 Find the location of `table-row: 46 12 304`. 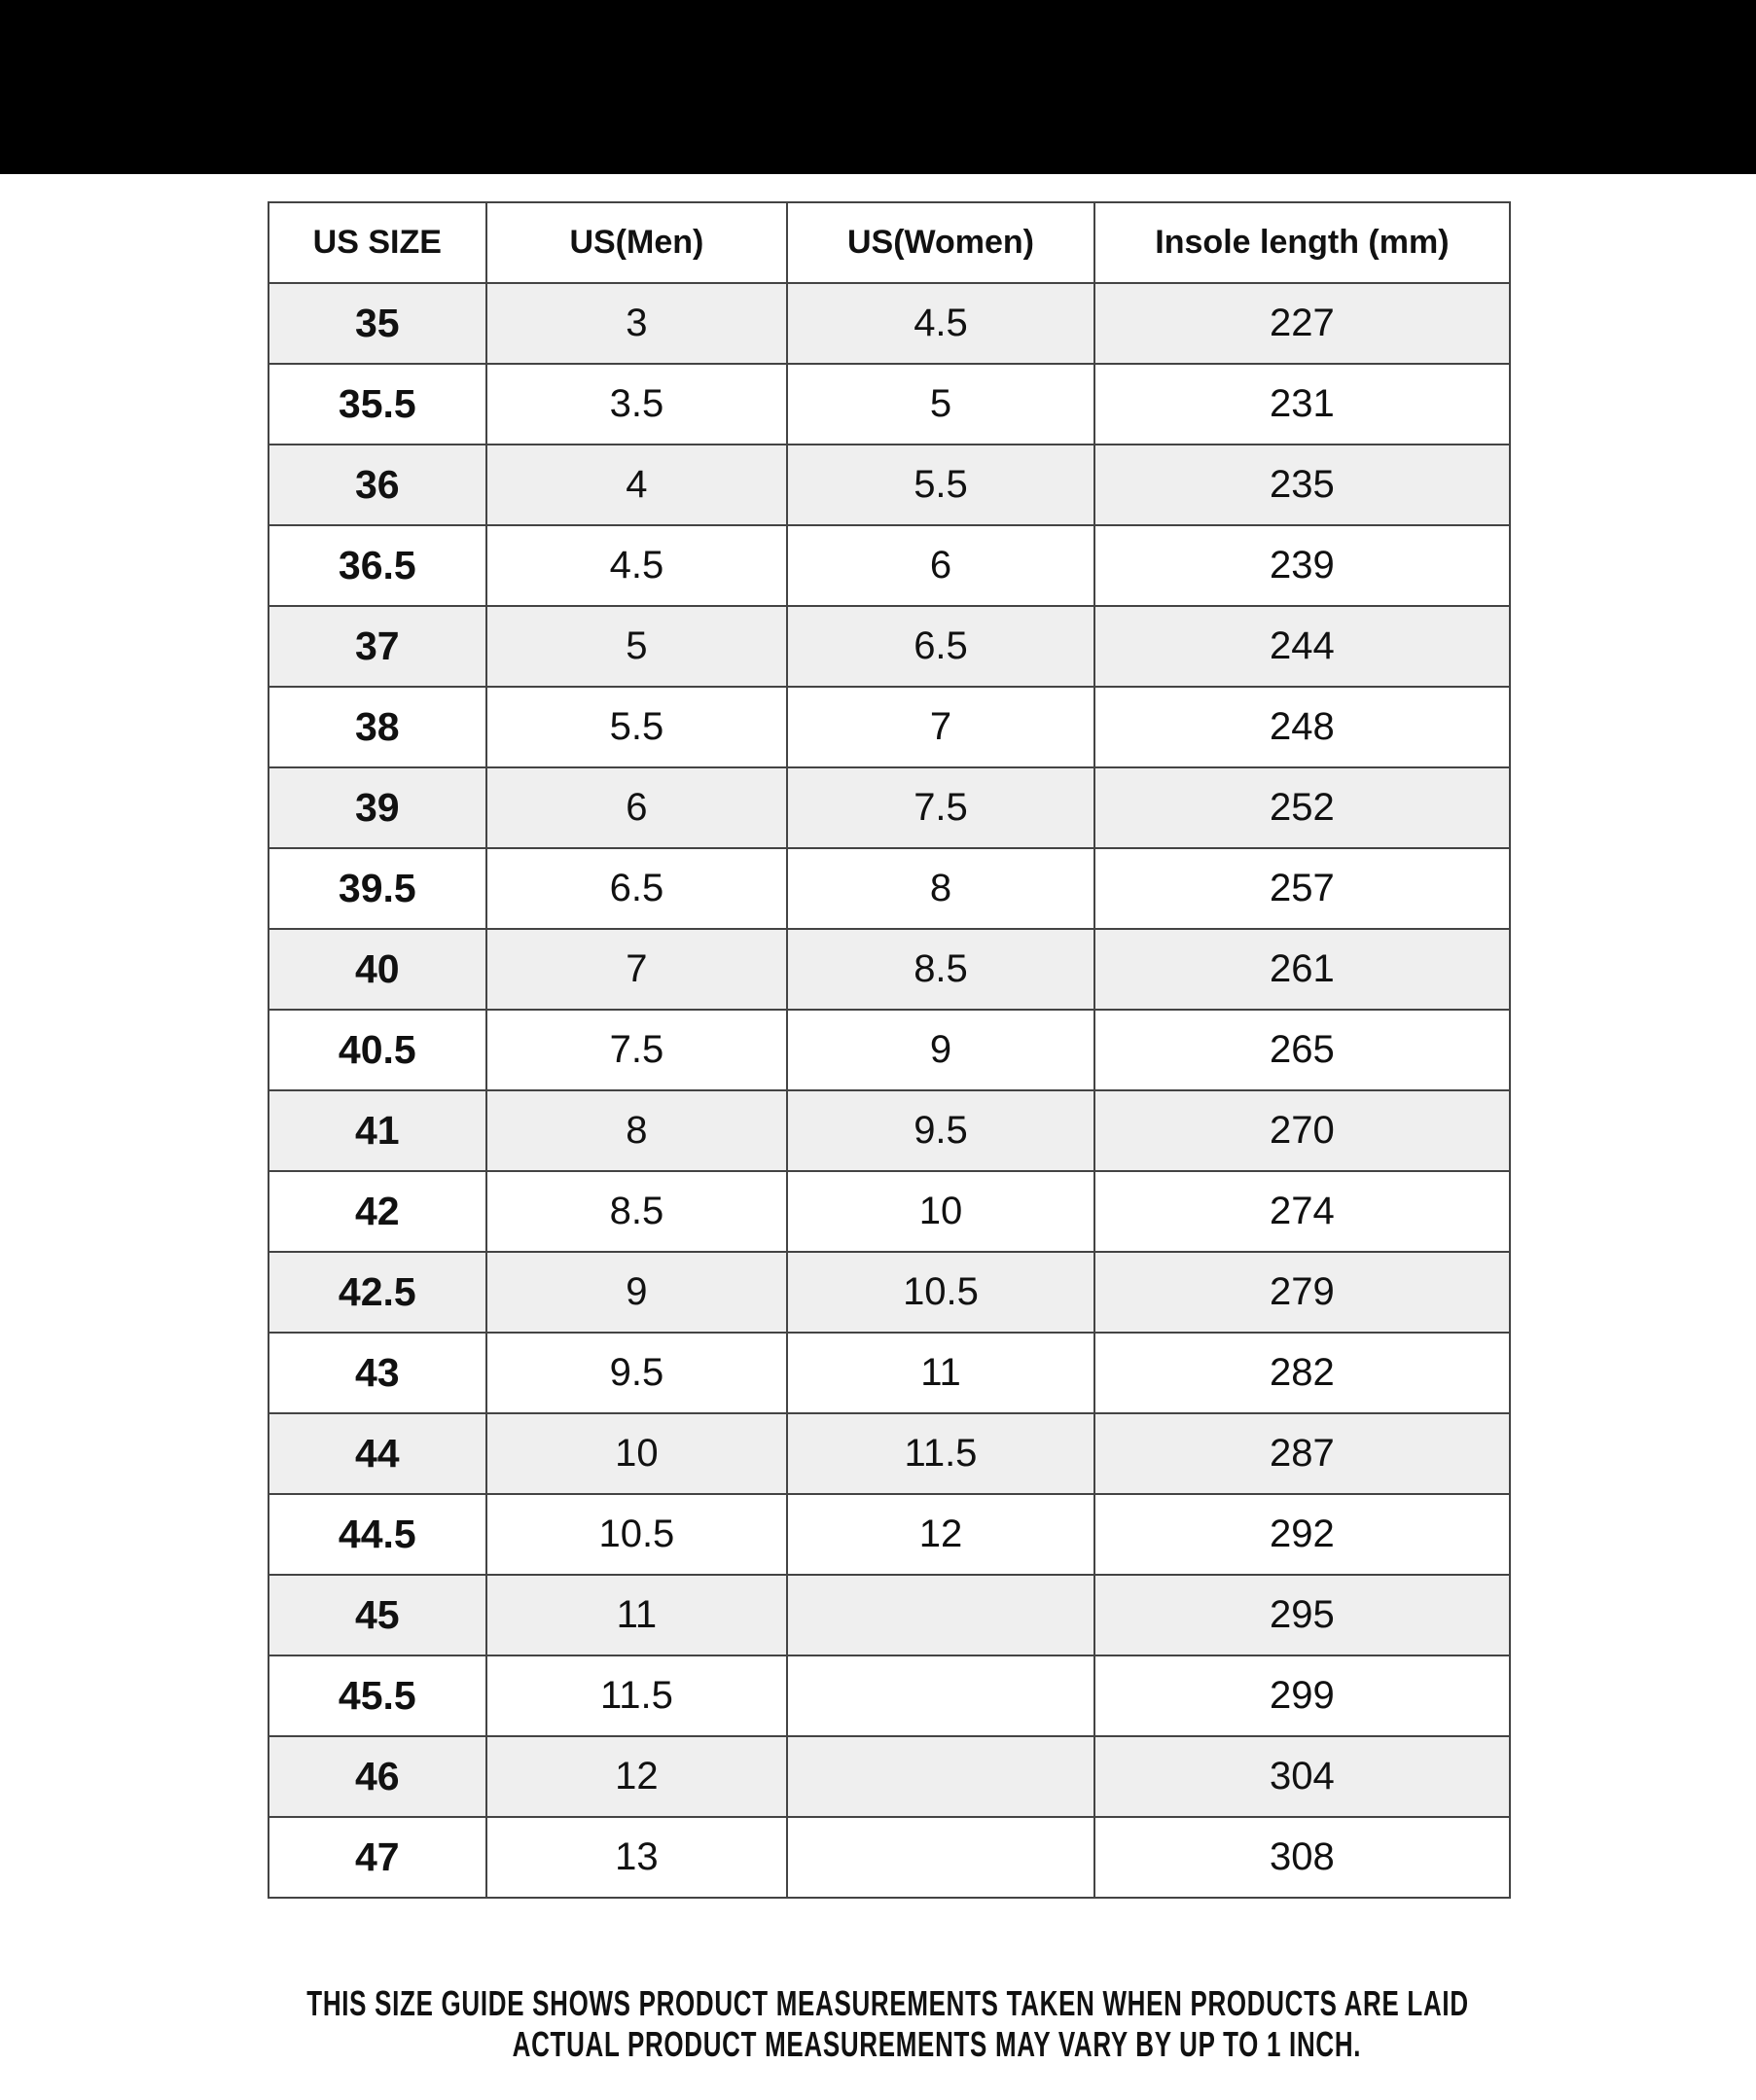

table-row: 46 12 304 is located at coordinates (890, 1777).